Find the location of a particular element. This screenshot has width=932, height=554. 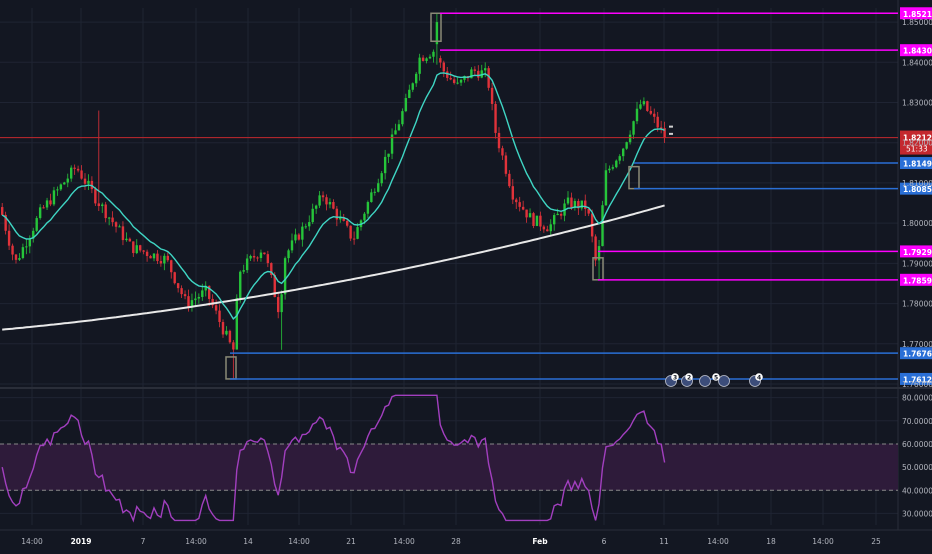

price-tick-label: 1.81000 is located at coordinates (917, 183).